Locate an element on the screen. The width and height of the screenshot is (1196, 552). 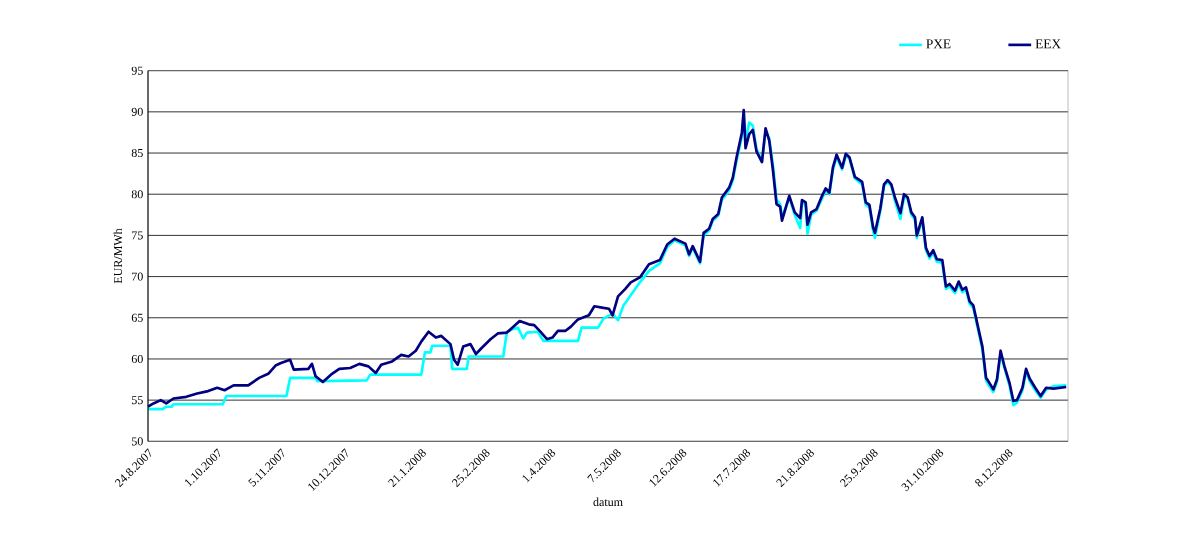
legend-label: EEX is located at coordinates (1048, 44).